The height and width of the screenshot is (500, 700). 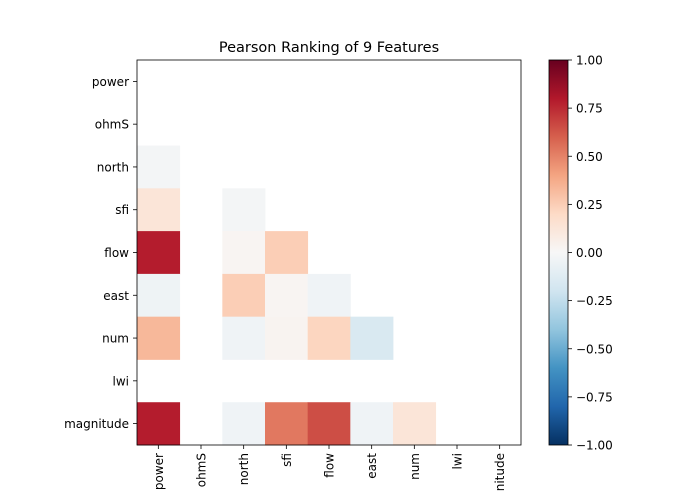 What do you see at coordinates (159, 471) in the screenshot?
I see `x-tick-label: power` at bounding box center [159, 471].